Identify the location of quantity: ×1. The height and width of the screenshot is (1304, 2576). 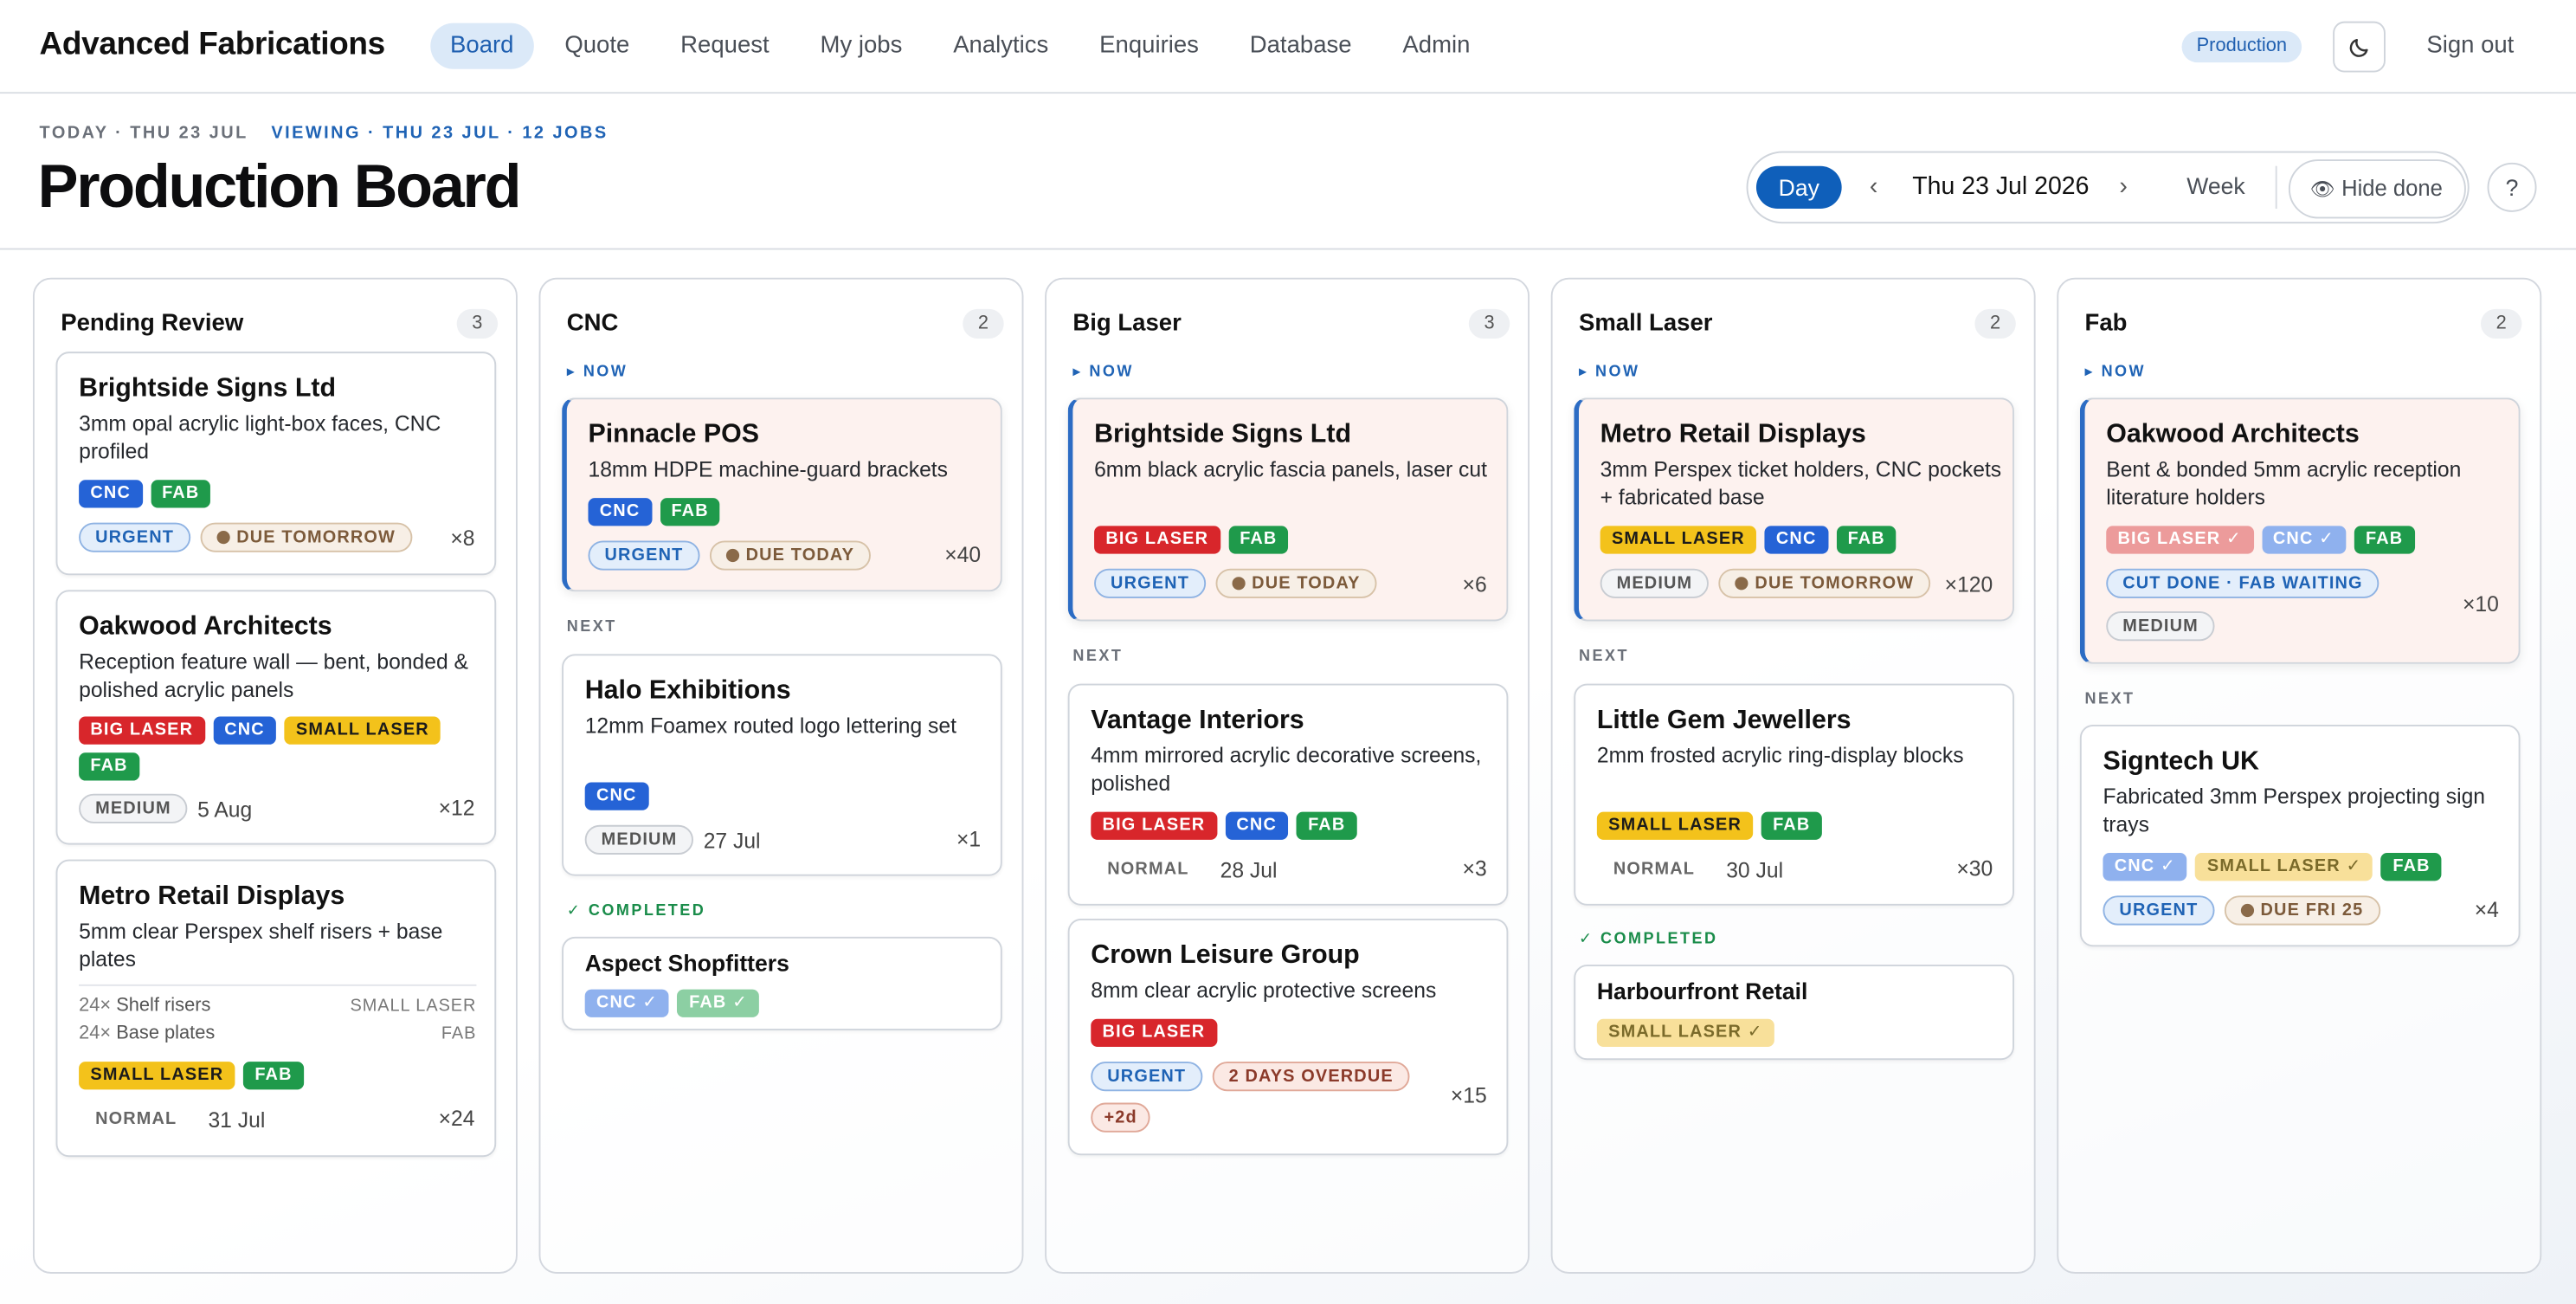
(969, 839).